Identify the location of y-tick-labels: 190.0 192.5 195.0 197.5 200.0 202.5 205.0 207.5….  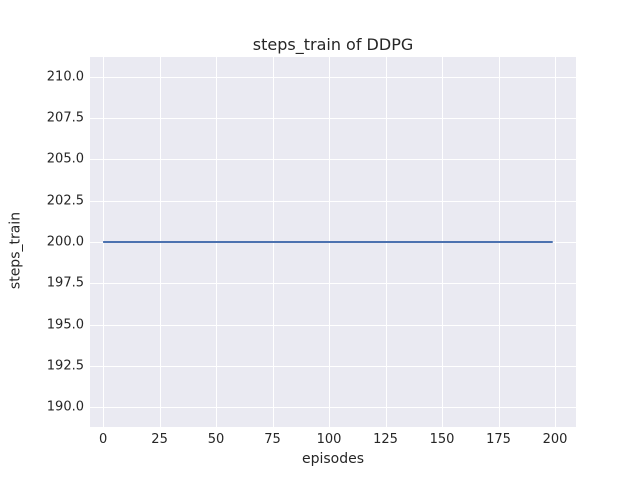
(42, 242).